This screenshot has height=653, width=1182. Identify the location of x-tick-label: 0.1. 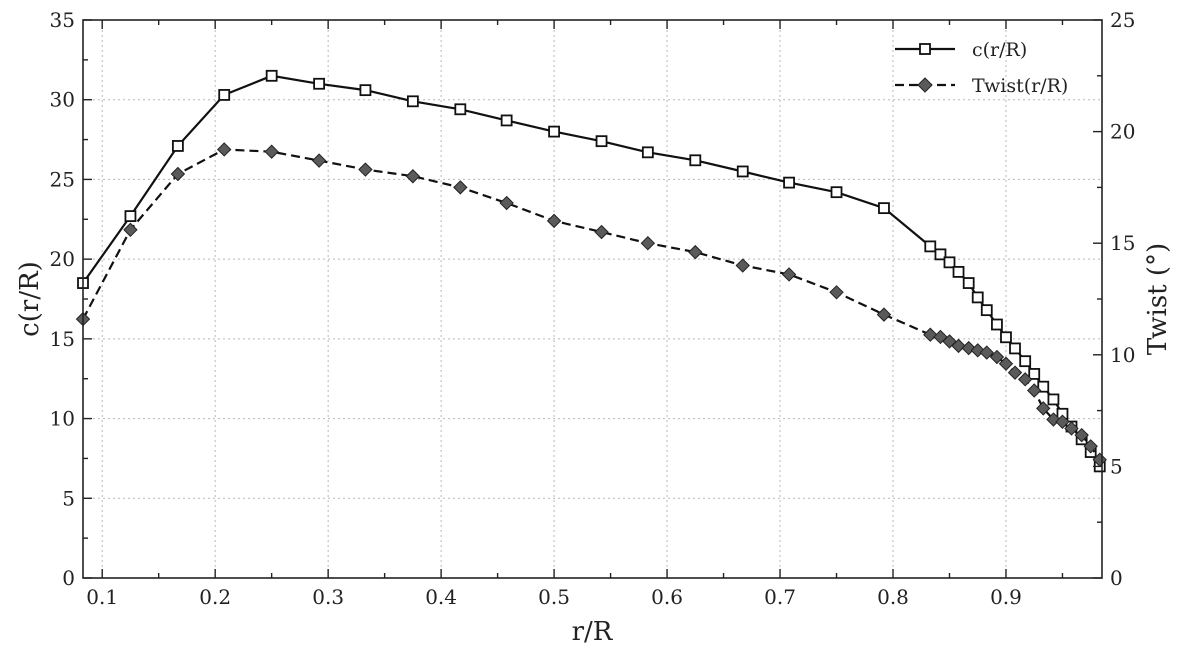
(102, 597).